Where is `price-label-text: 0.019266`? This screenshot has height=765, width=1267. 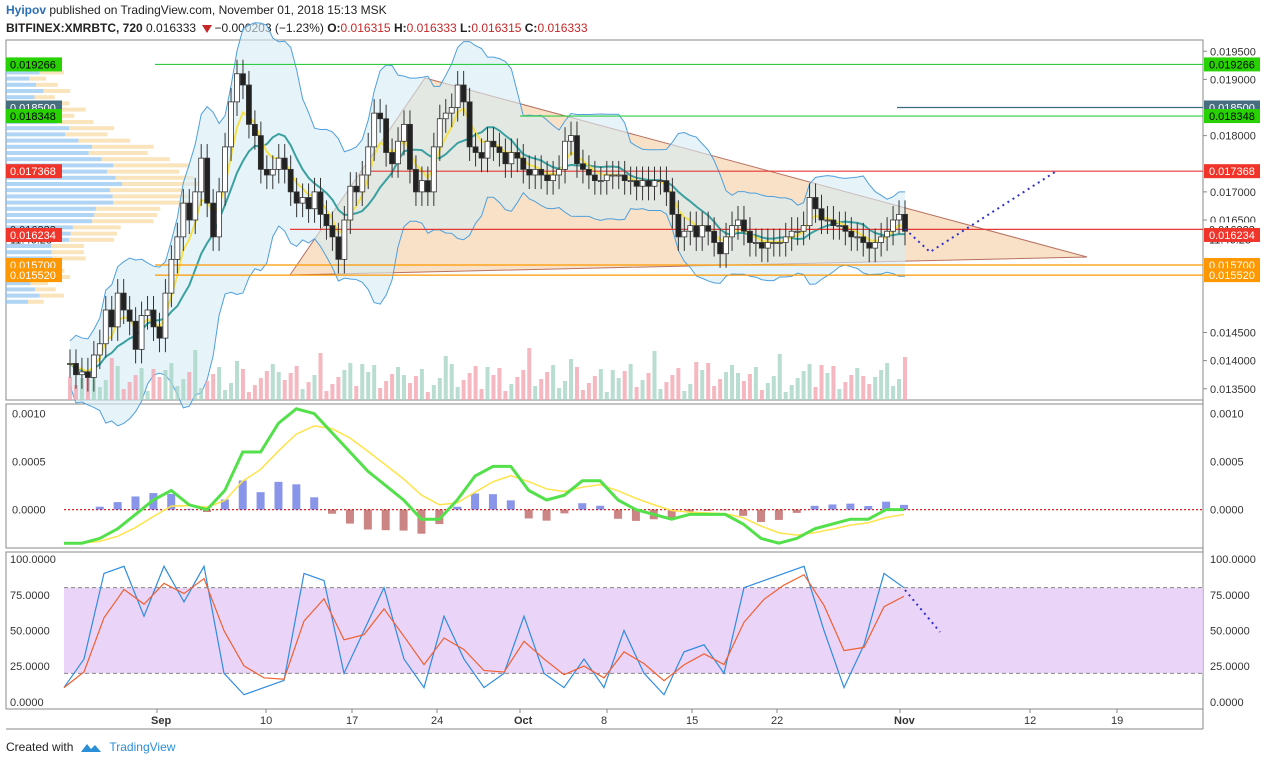
price-label-text: 0.019266 is located at coordinates (1232, 65).